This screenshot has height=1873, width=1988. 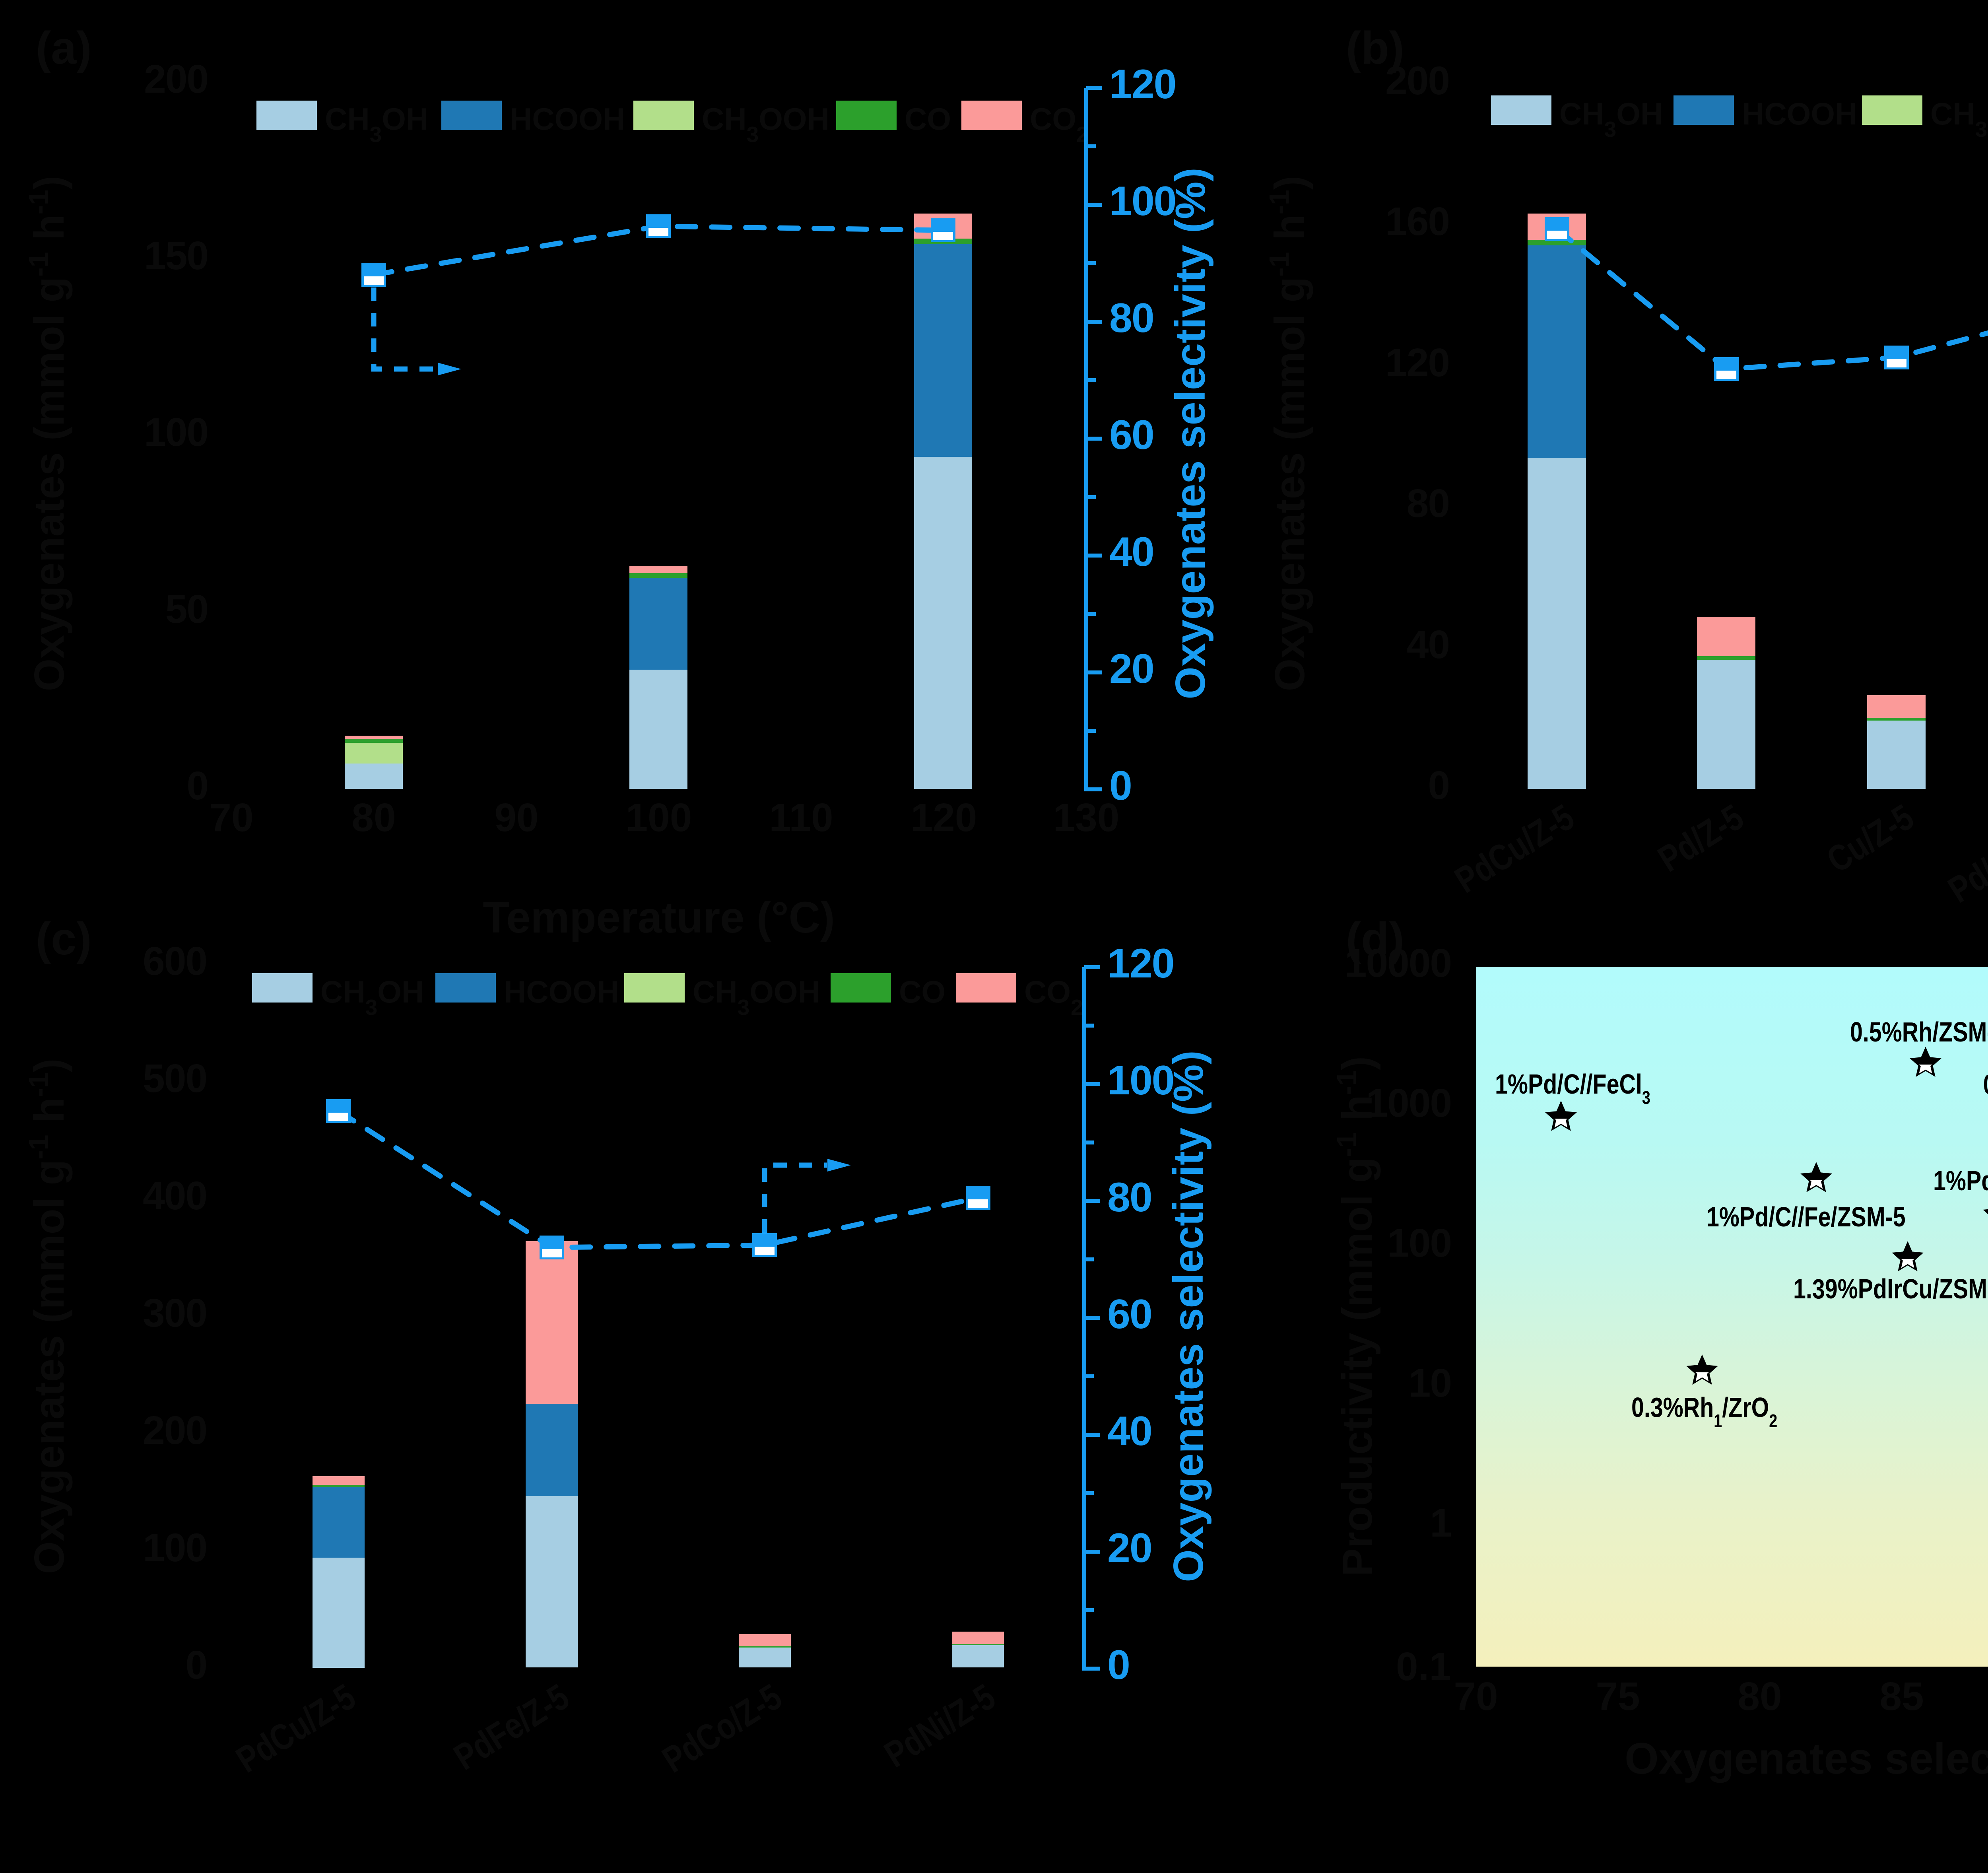 I want to click on svg-text: 160, so click(x=1417, y=222).